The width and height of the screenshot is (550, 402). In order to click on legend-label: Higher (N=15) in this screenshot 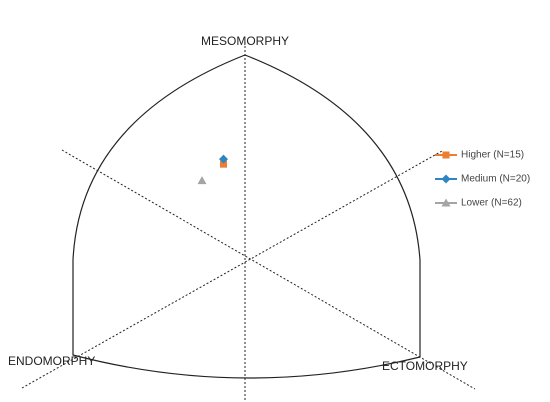, I will do `click(492, 155)`.